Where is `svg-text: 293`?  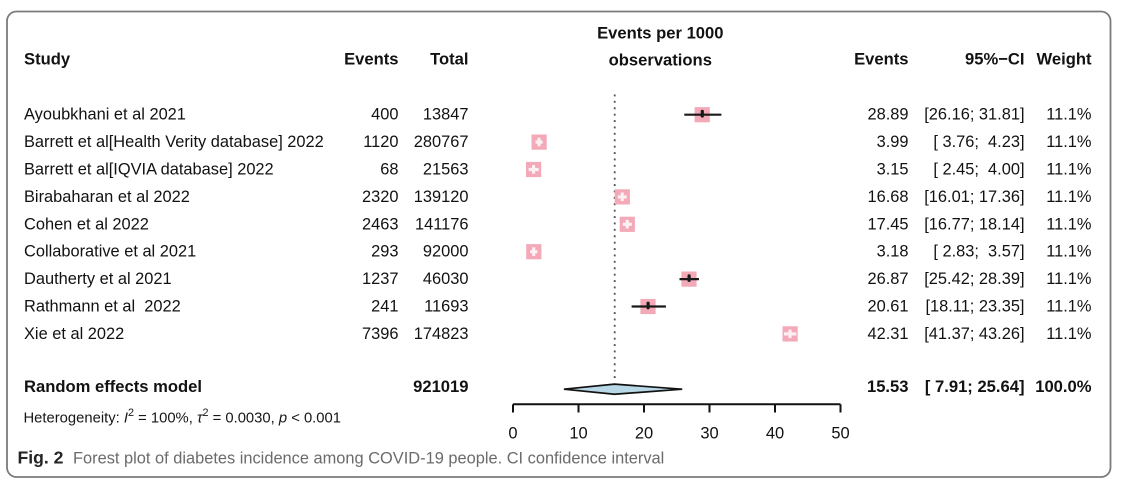 svg-text: 293 is located at coordinates (384, 252).